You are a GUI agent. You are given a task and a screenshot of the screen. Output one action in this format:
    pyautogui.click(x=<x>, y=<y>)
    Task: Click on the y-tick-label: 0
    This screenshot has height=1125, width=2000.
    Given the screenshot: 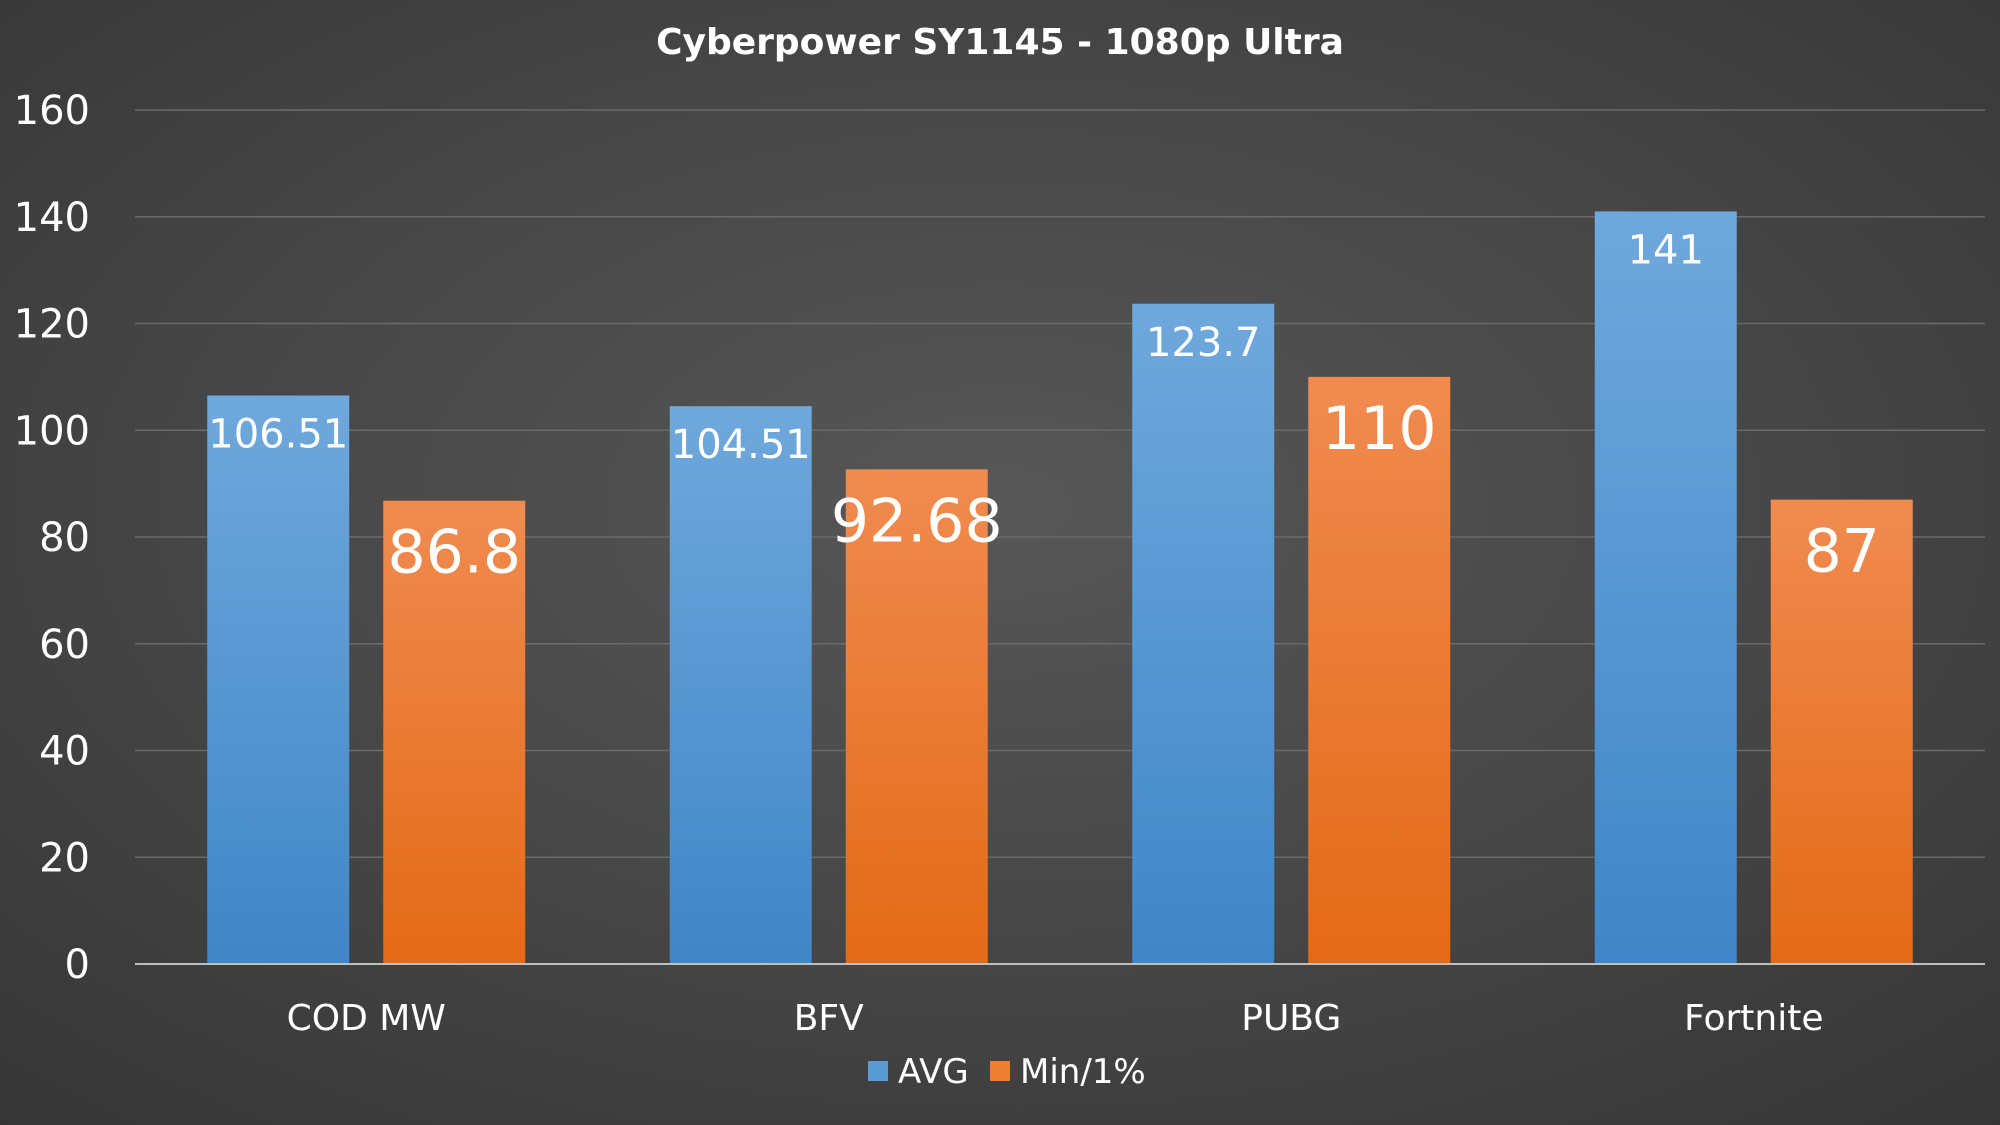 What is the action you would take?
    pyautogui.click(x=77, y=965)
    